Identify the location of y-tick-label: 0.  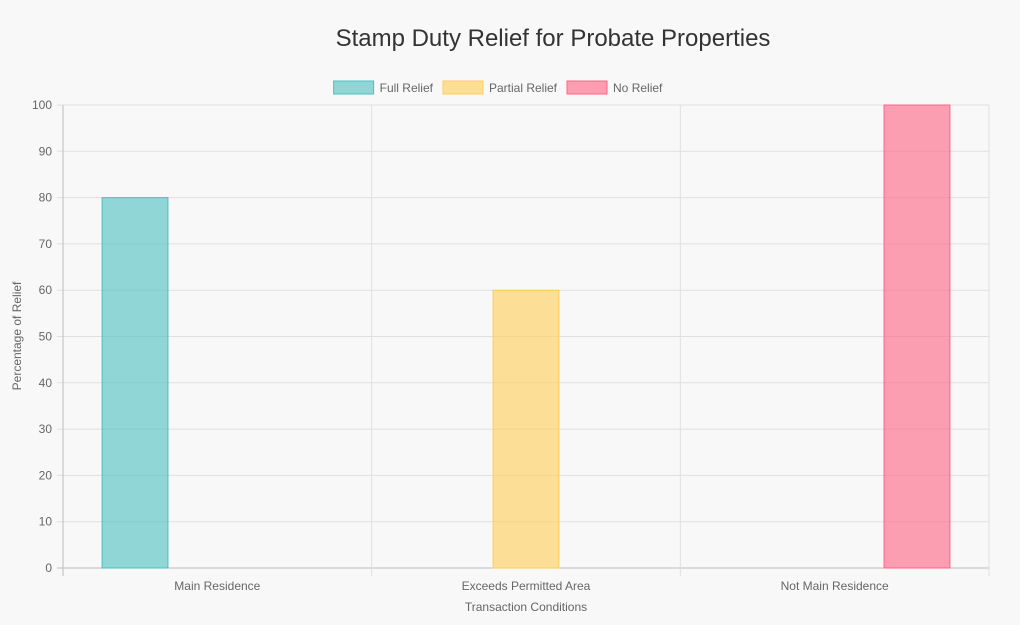
(48, 568).